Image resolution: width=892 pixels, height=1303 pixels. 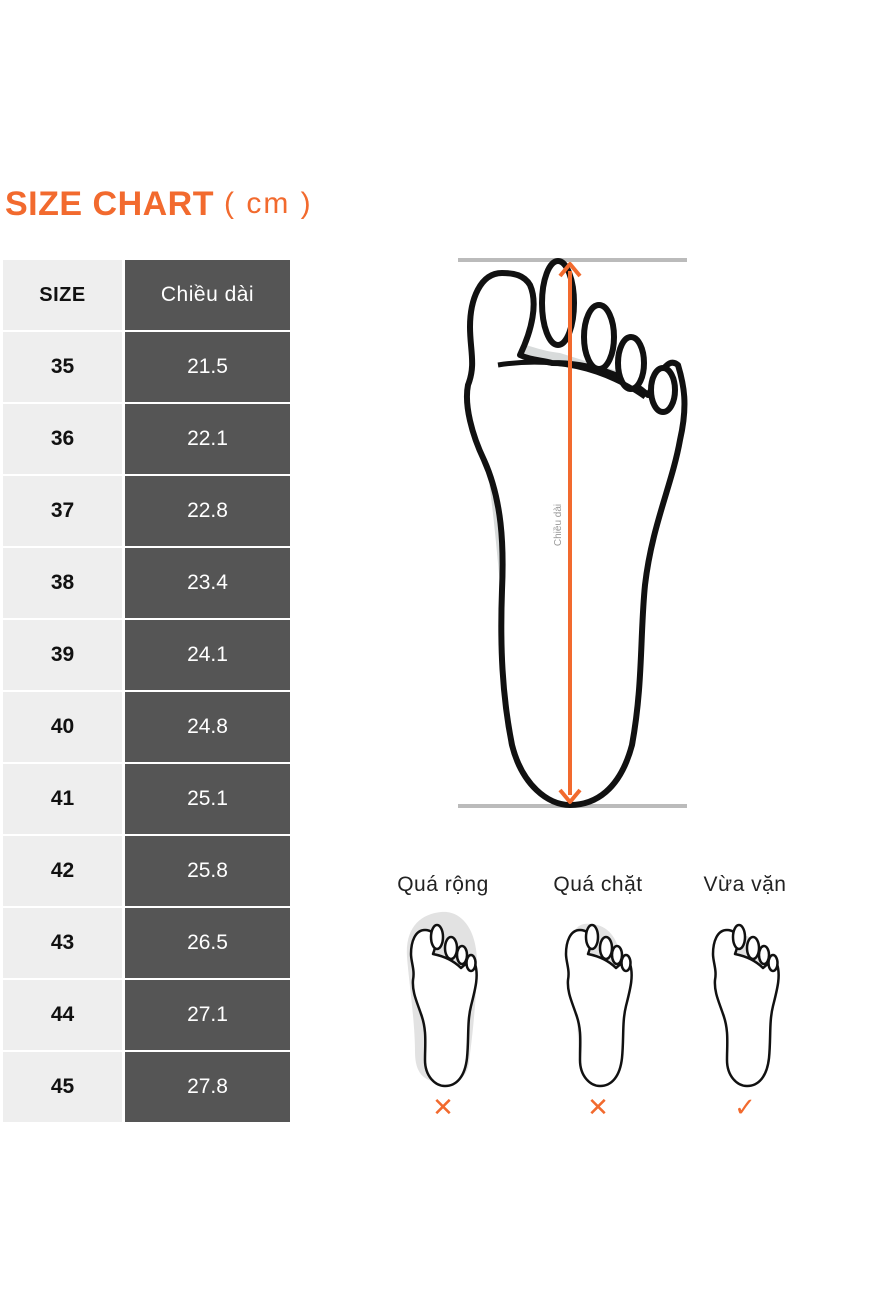 I want to click on arrow-head-top-icon, so click(x=570, y=270).